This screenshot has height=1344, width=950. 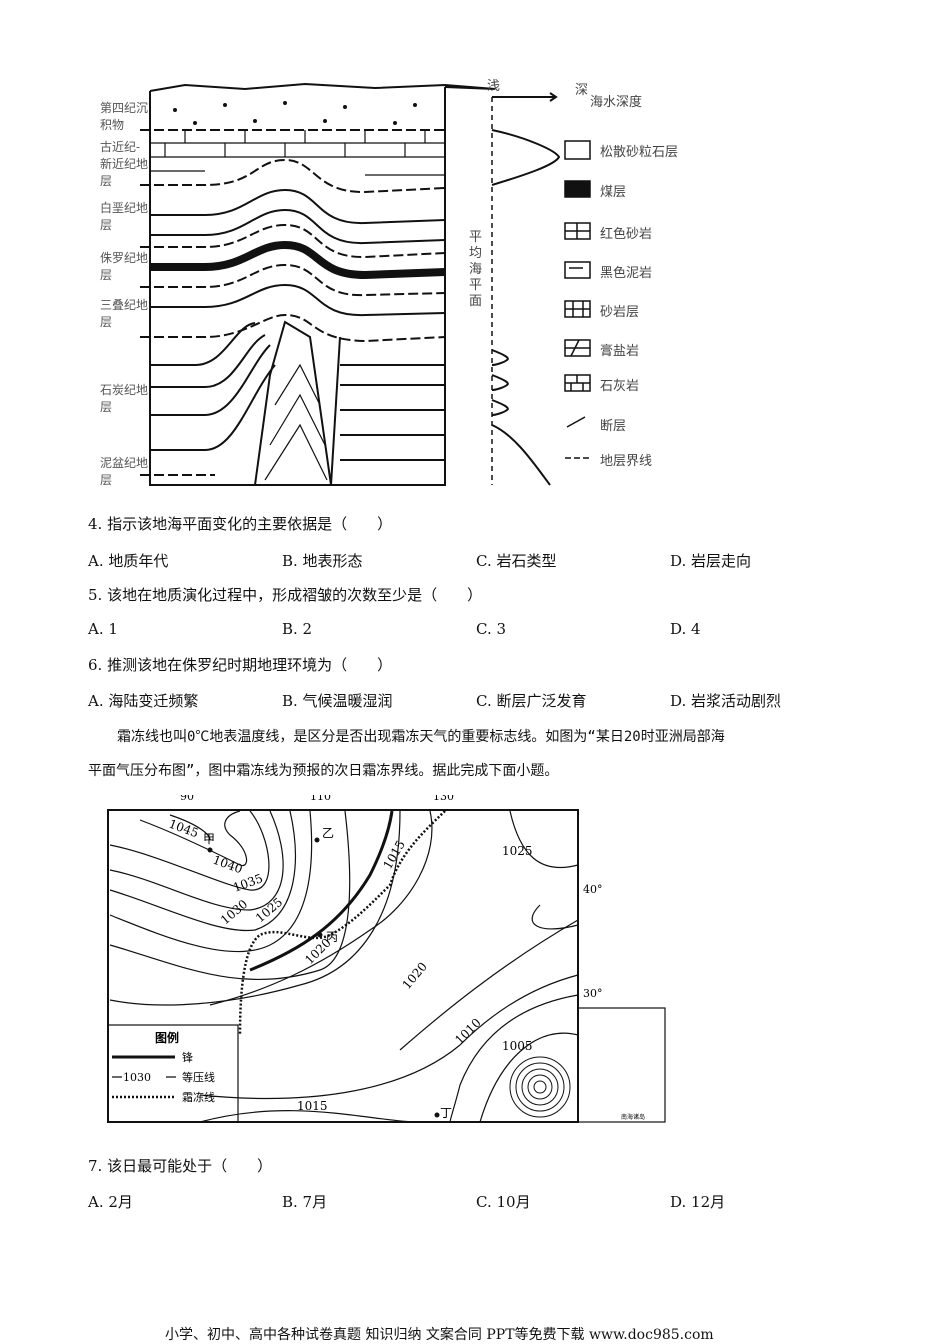 I want to click on isobar-1005: 1005, so click(x=517, y=1046).